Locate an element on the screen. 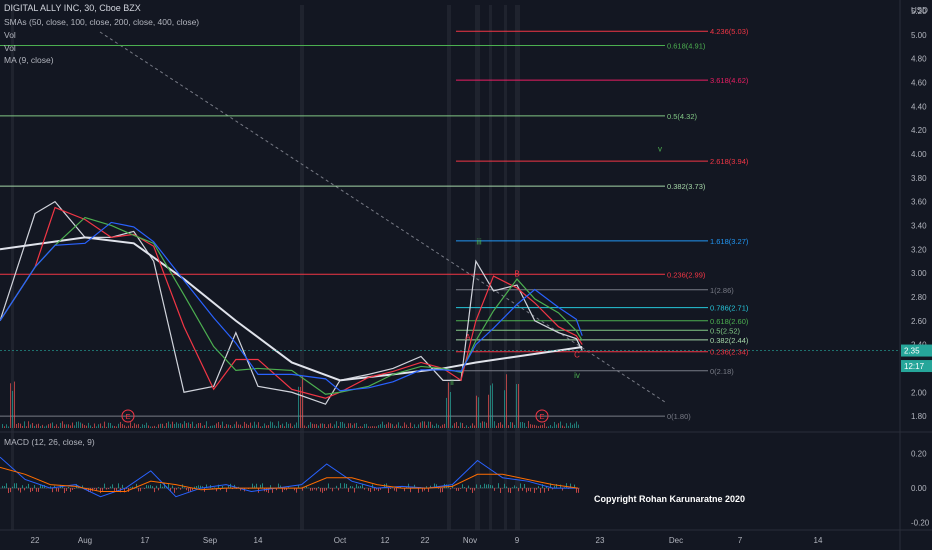  time-tick-label-3: Sep is located at coordinates (210, 540).